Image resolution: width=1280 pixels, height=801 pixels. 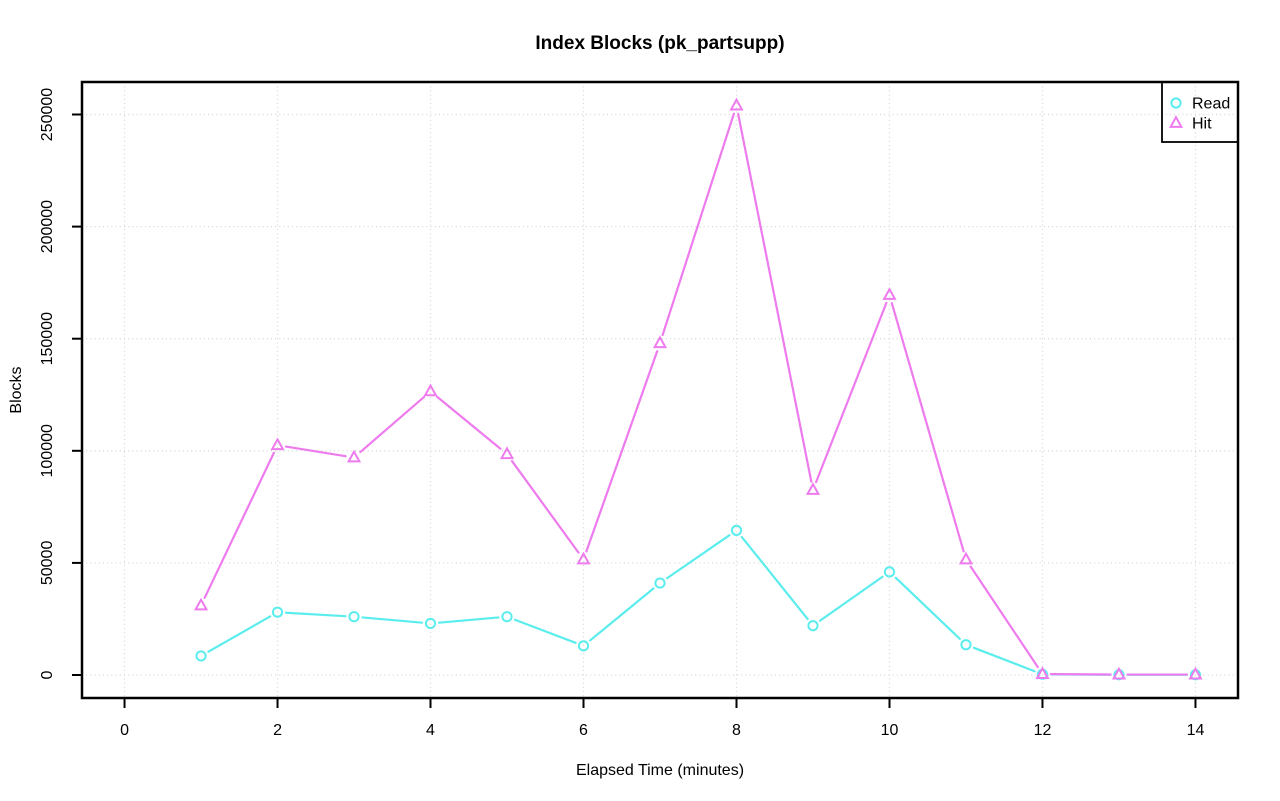 I want to click on y-axis-label: Blocks, so click(x=16, y=389).